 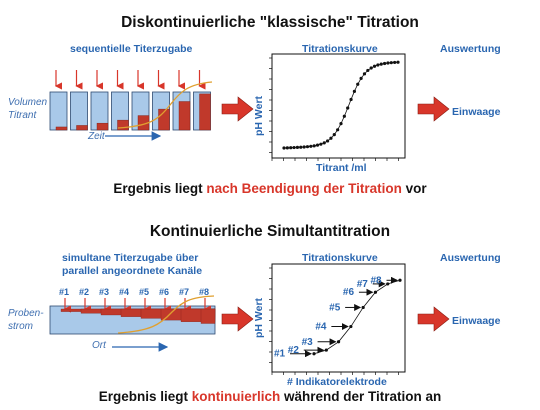 I want to click on electrode-label: #6, so click(x=349, y=292).